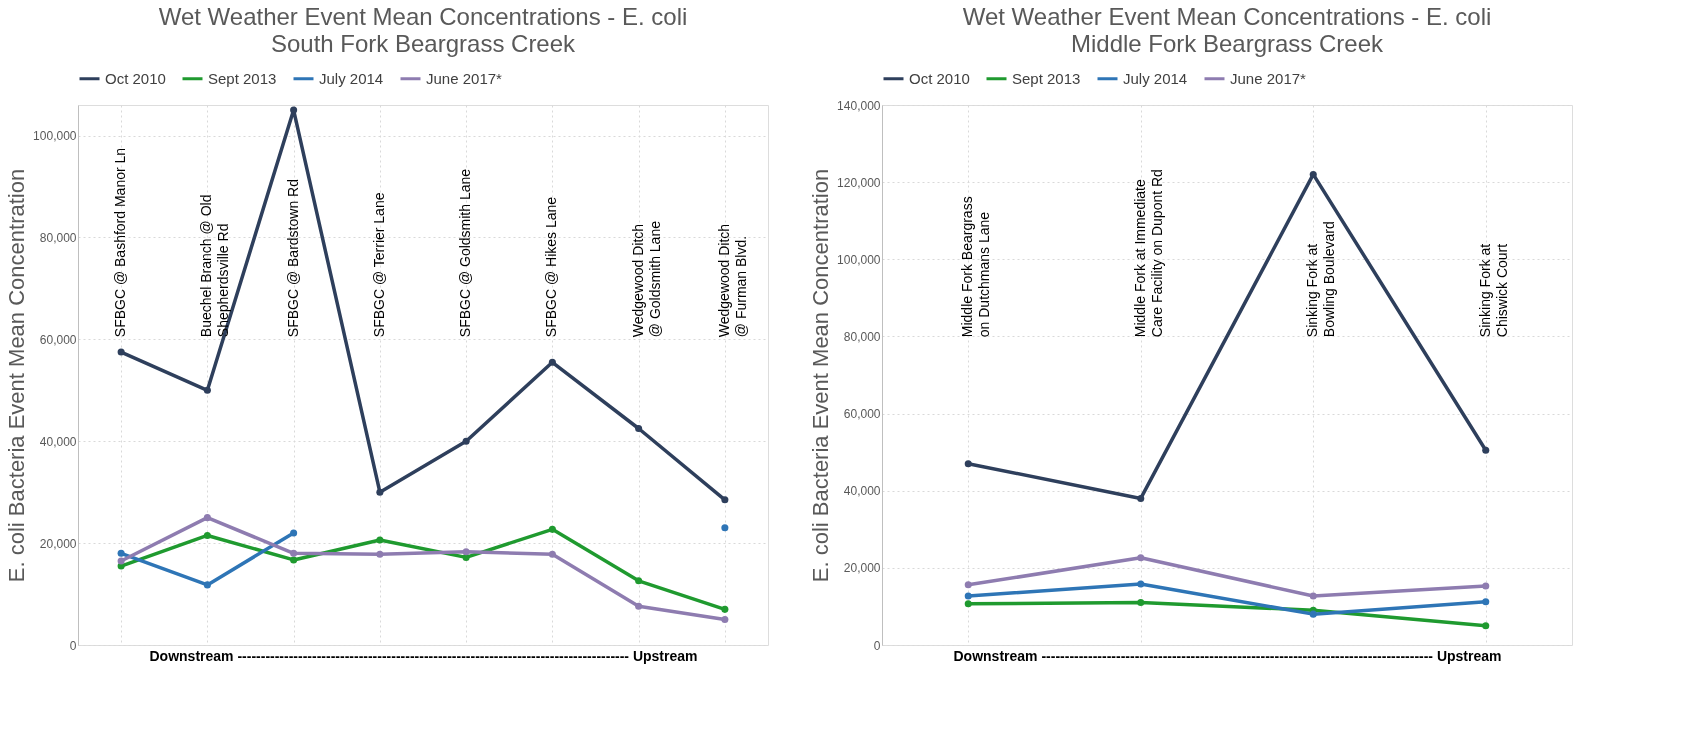  What do you see at coordinates (551, 267) in the screenshot?
I see `x-tick-label: SFBGC @ Hikes Lane` at bounding box center [551, 267].